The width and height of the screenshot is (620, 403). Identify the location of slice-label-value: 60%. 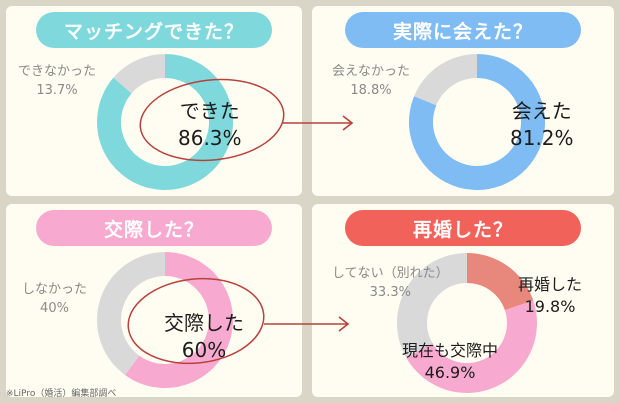
(204, 350).